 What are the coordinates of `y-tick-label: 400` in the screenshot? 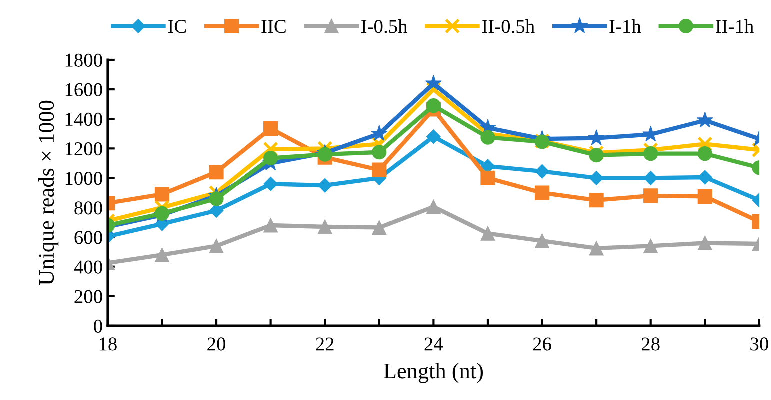 It's located at (88, 267).